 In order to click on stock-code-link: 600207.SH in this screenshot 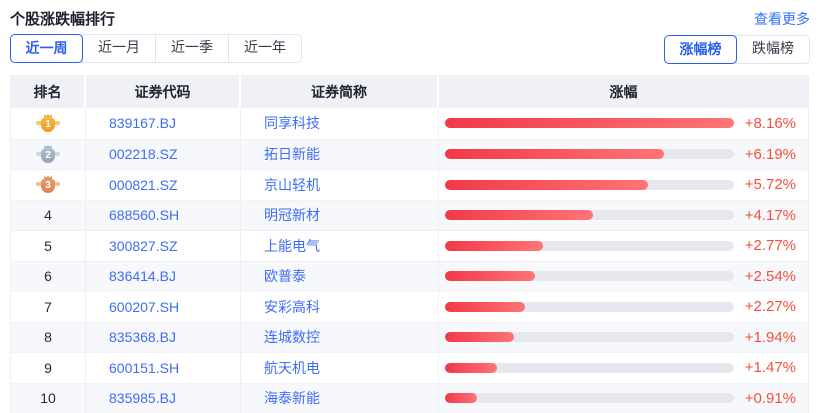, I will do `click(163, 307)`.